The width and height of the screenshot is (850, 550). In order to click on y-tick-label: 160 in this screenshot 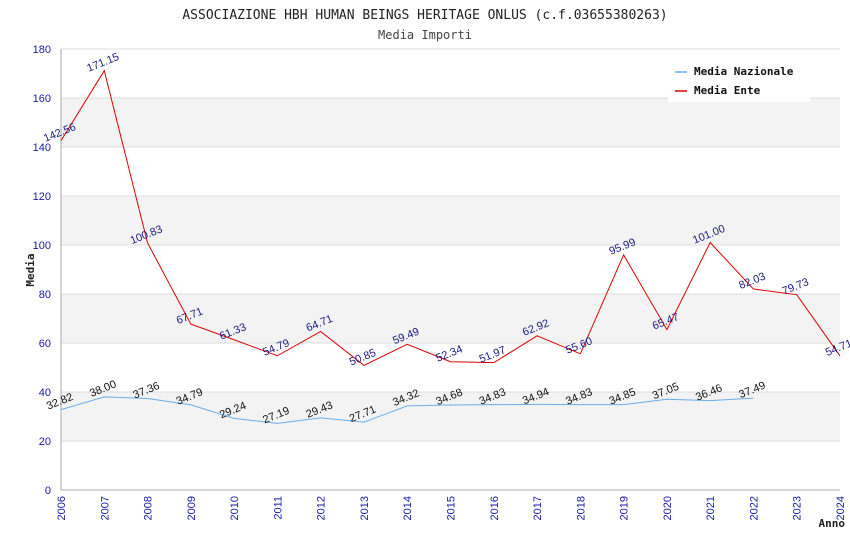, I will do `click(42, 99)`.